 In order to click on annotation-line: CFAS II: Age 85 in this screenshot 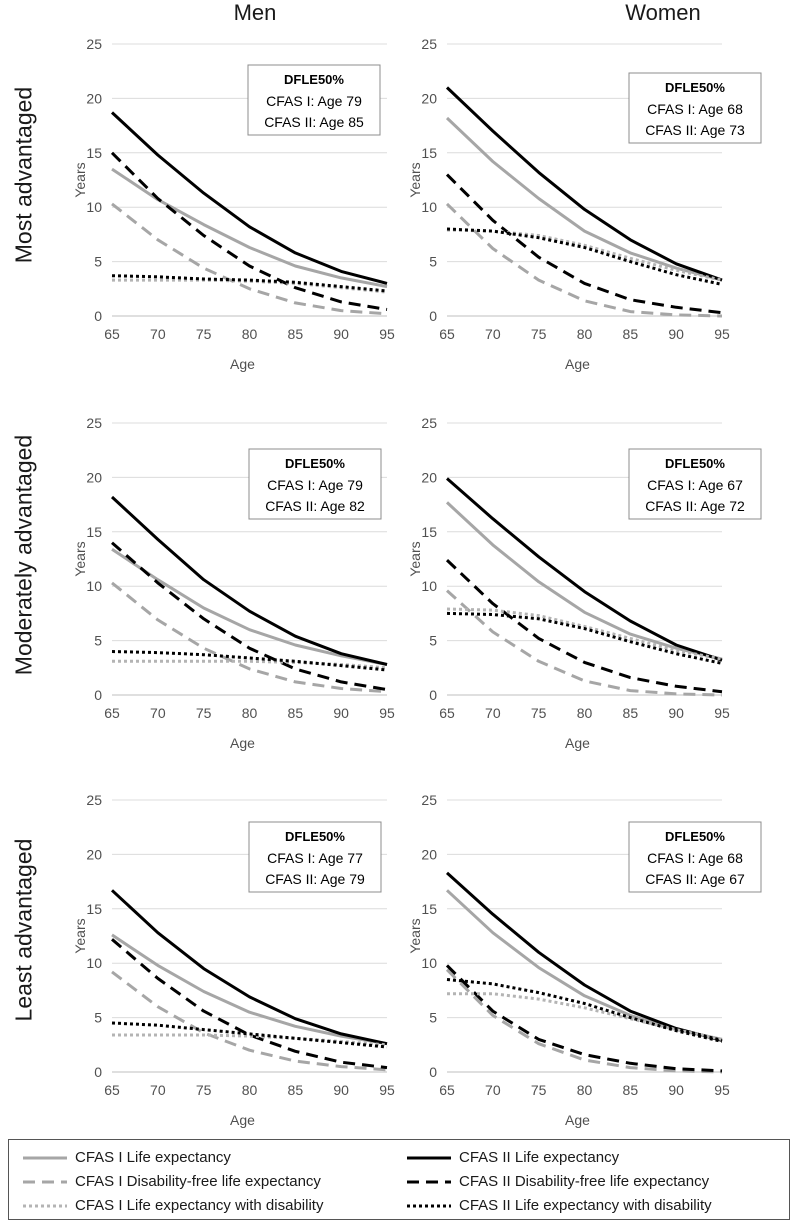, I will do `click(314, 122)`.